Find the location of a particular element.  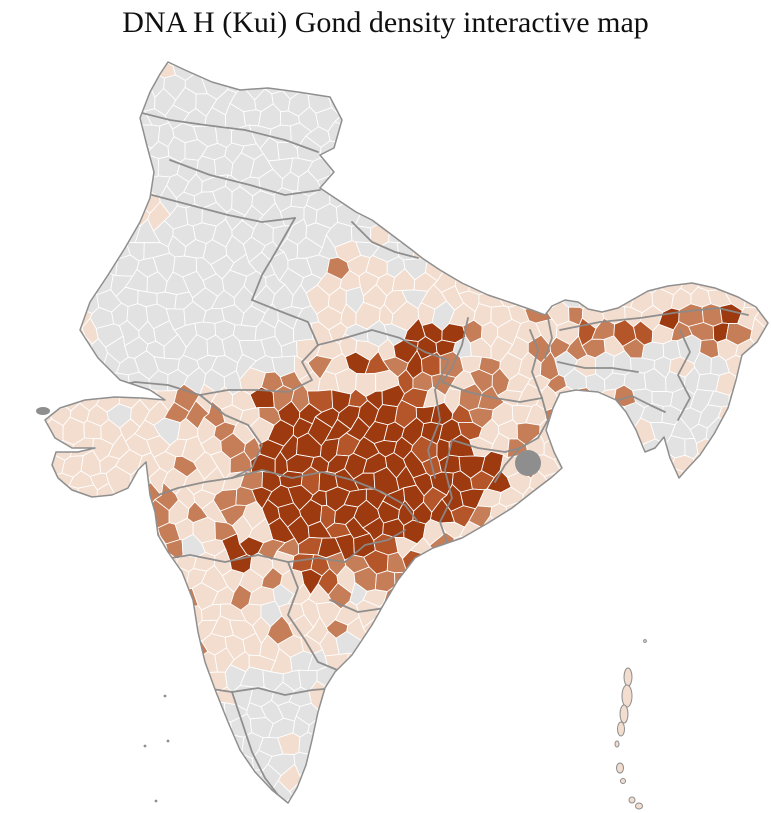

lakshadweep-islands is located at coordinates (156, 748).